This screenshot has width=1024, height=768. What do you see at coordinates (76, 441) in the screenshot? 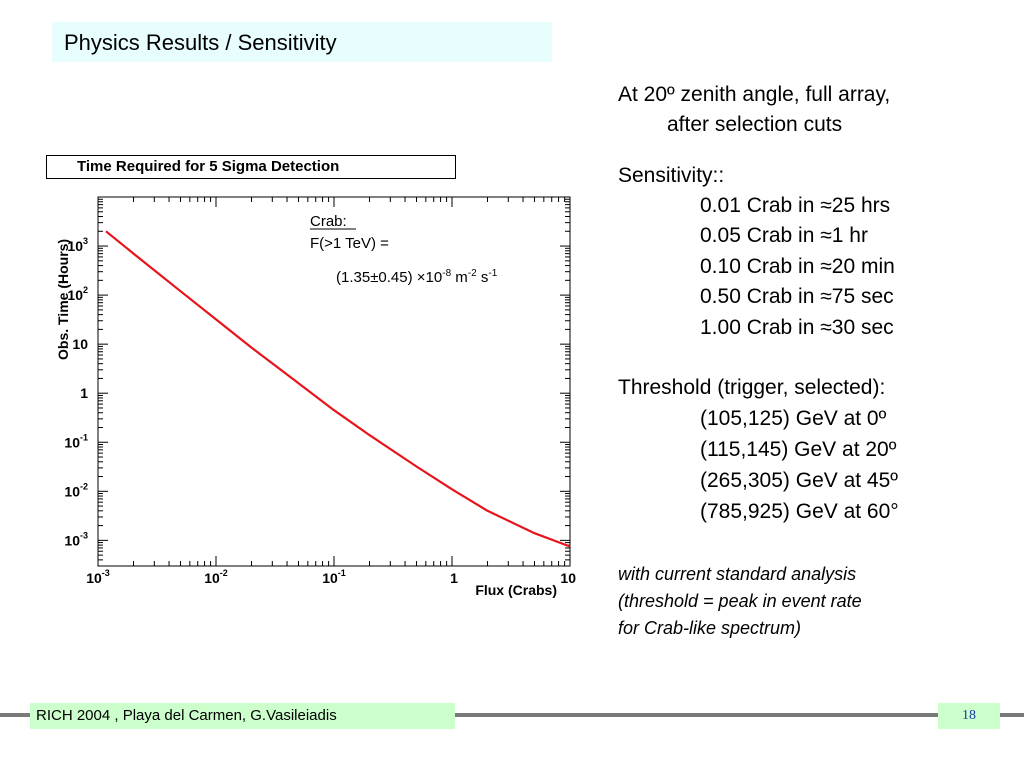
I see `y-tick-label: 10⁻¹` at bounding box center [76, 441].